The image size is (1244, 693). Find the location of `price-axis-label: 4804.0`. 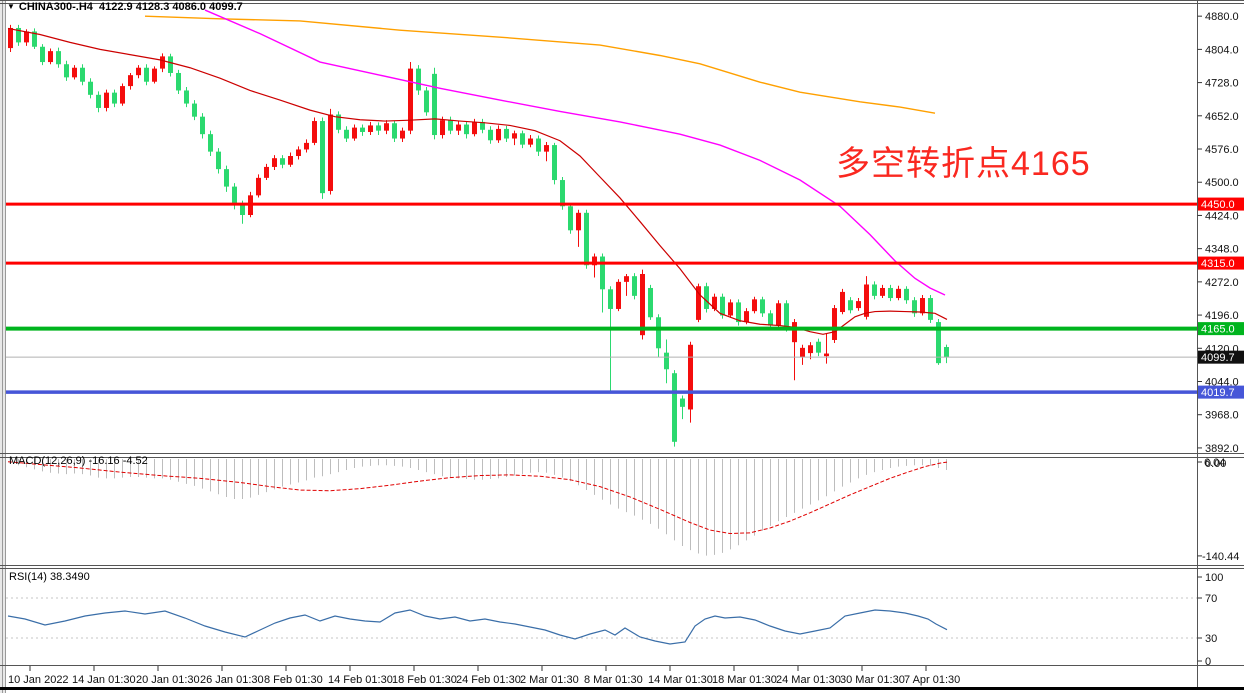

price-axis-label: 4804.0 is located at coordinates (1222, 50).